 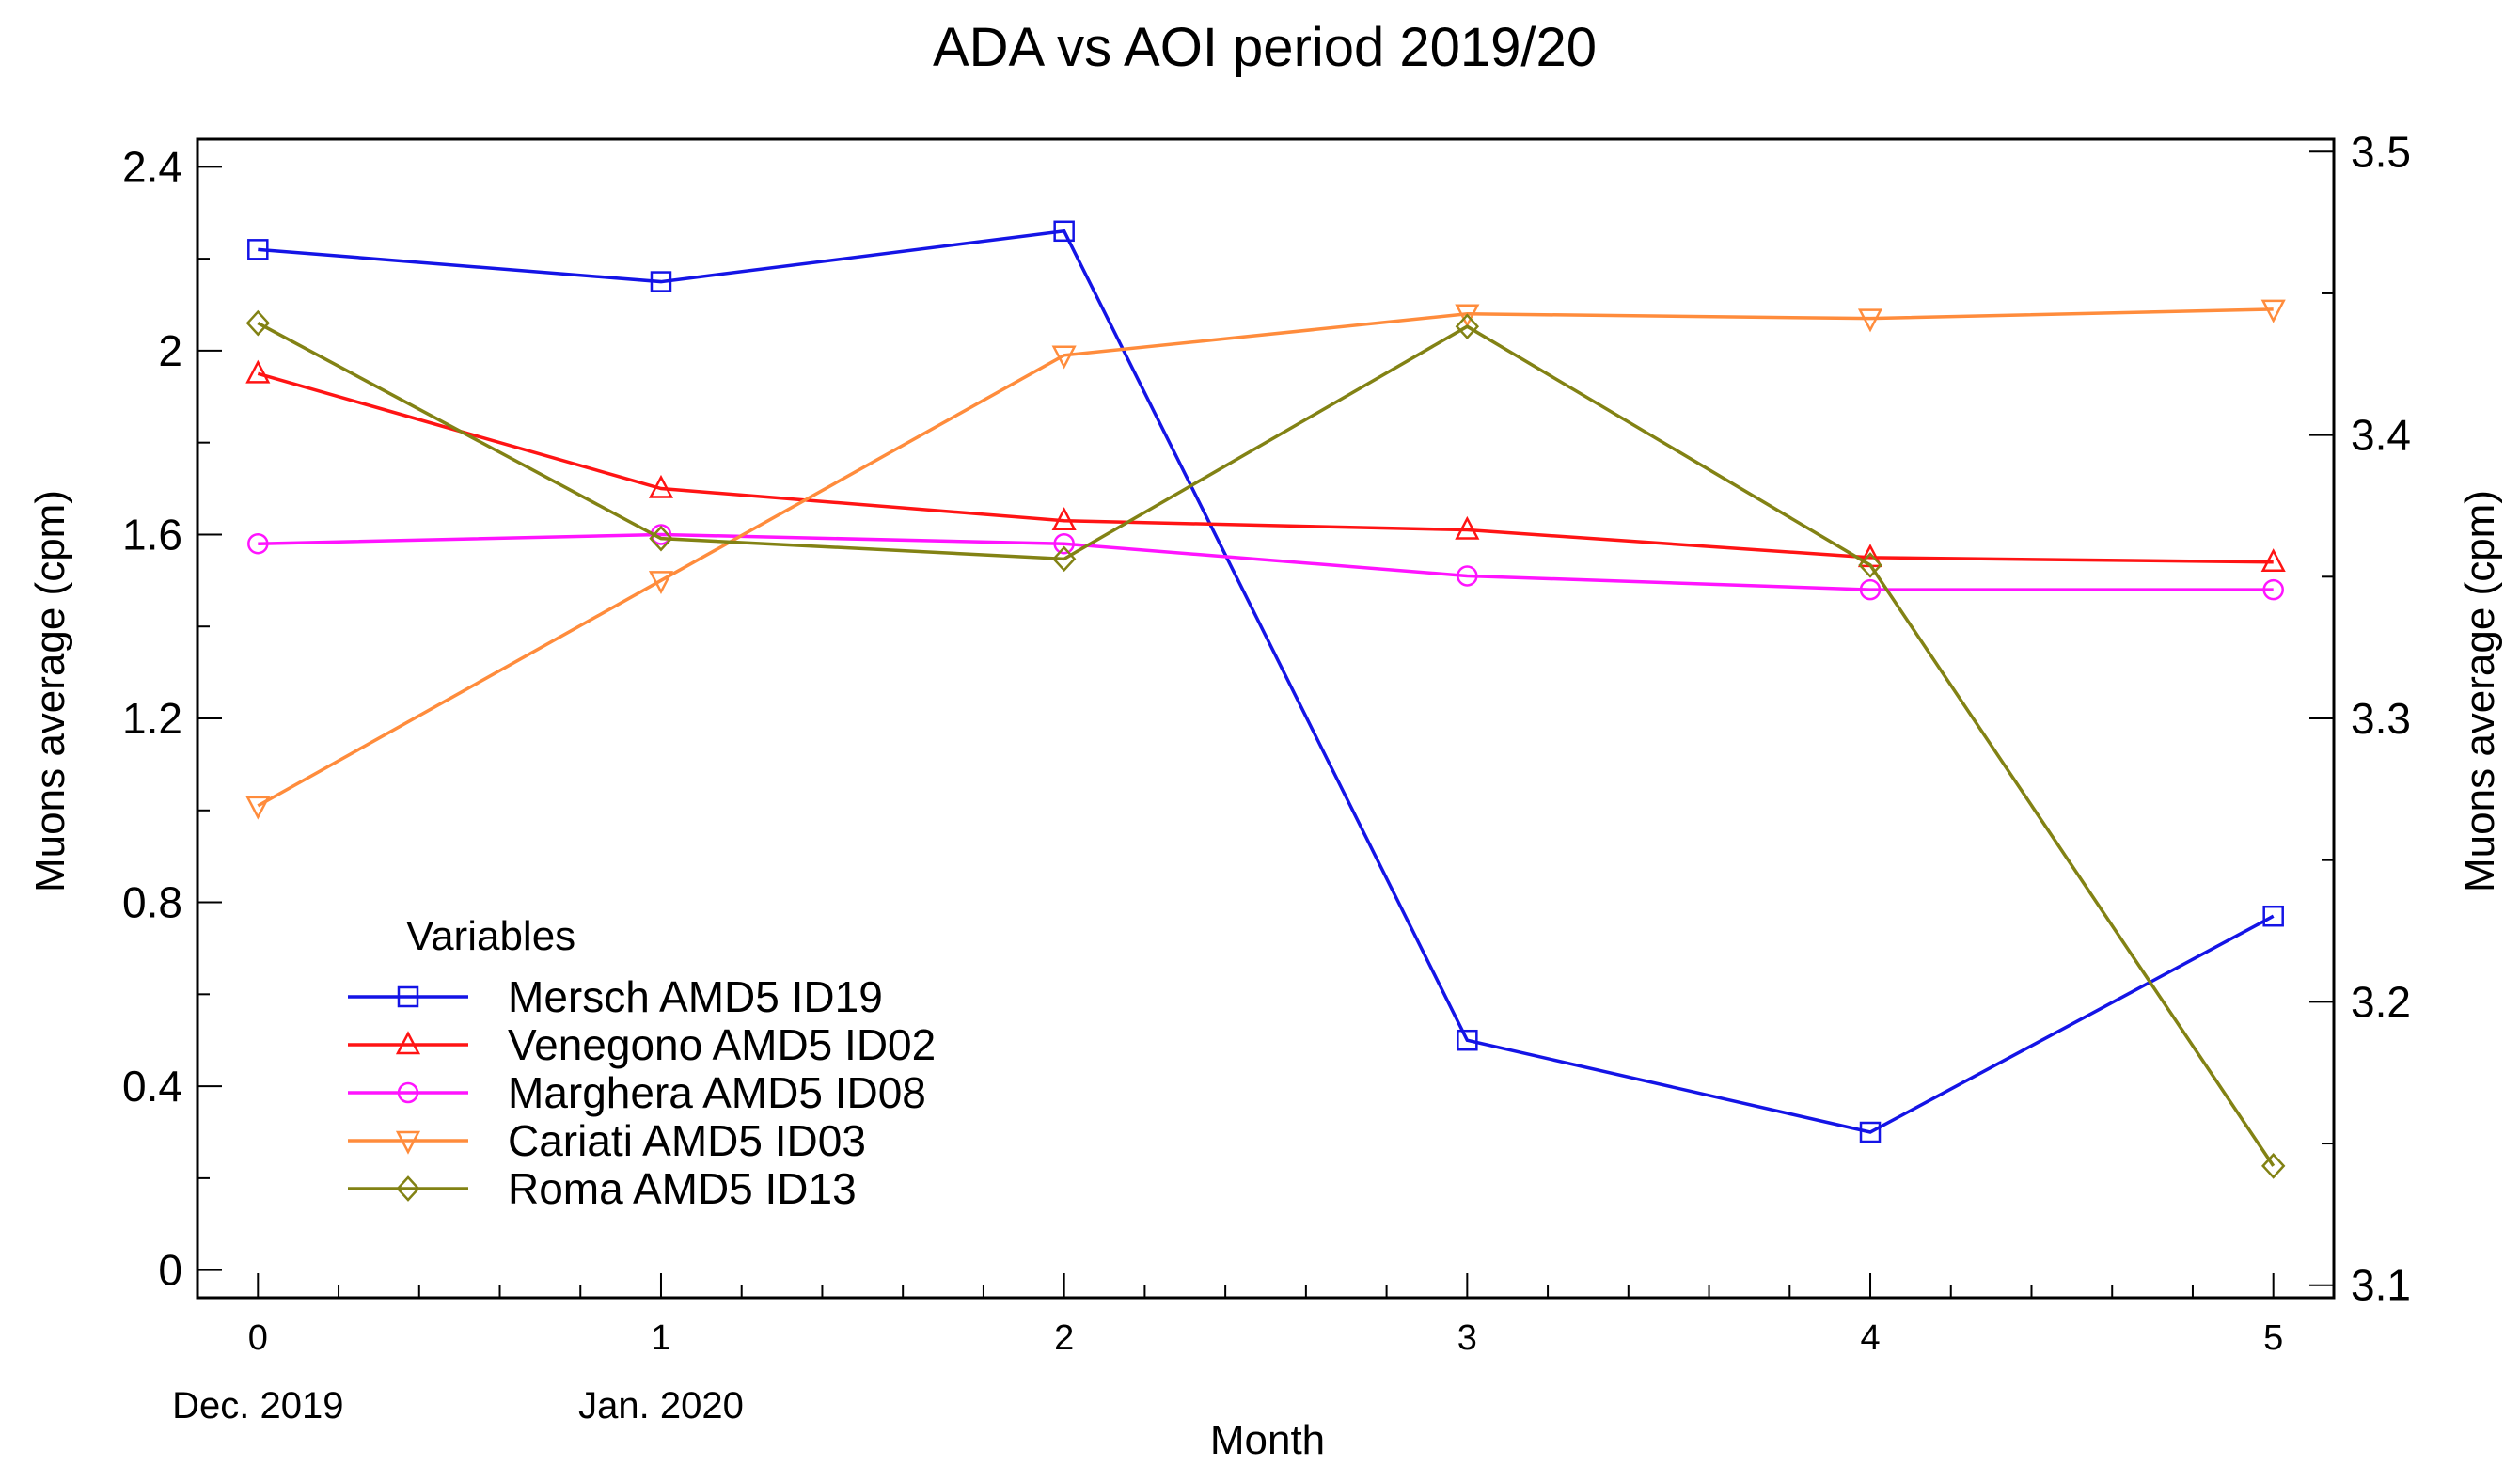 What do you see at coordinates (687, 1140) in the screenshot?
I see `legend-entry-label: Cariati AMD5 ID03` at bounding box center [687, 1140].